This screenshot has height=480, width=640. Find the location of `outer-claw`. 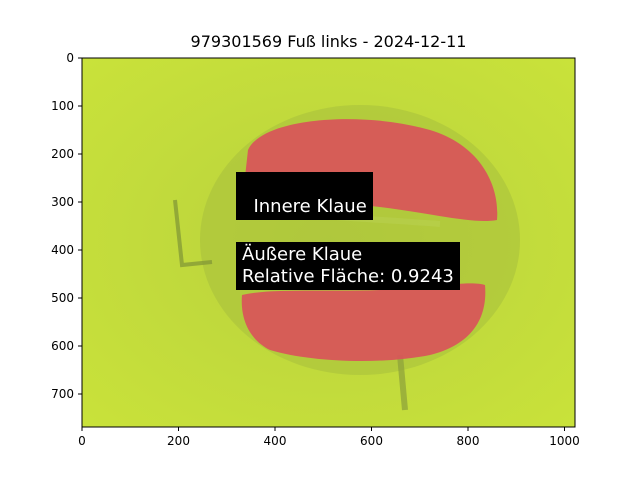

outer-claw is located at coordinates (363, 322).